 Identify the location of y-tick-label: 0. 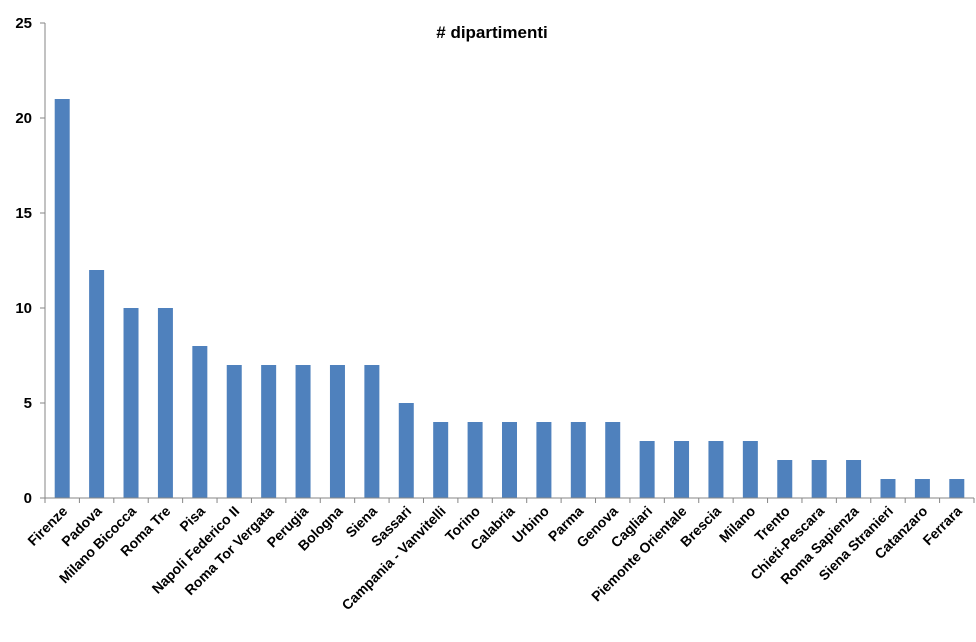
(28, 498).